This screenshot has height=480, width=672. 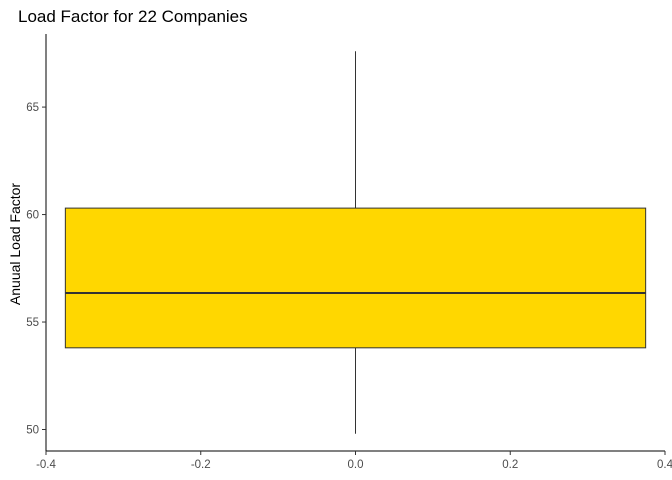 I want to click on y-tick-label: 60, so click(x=32, y=216).